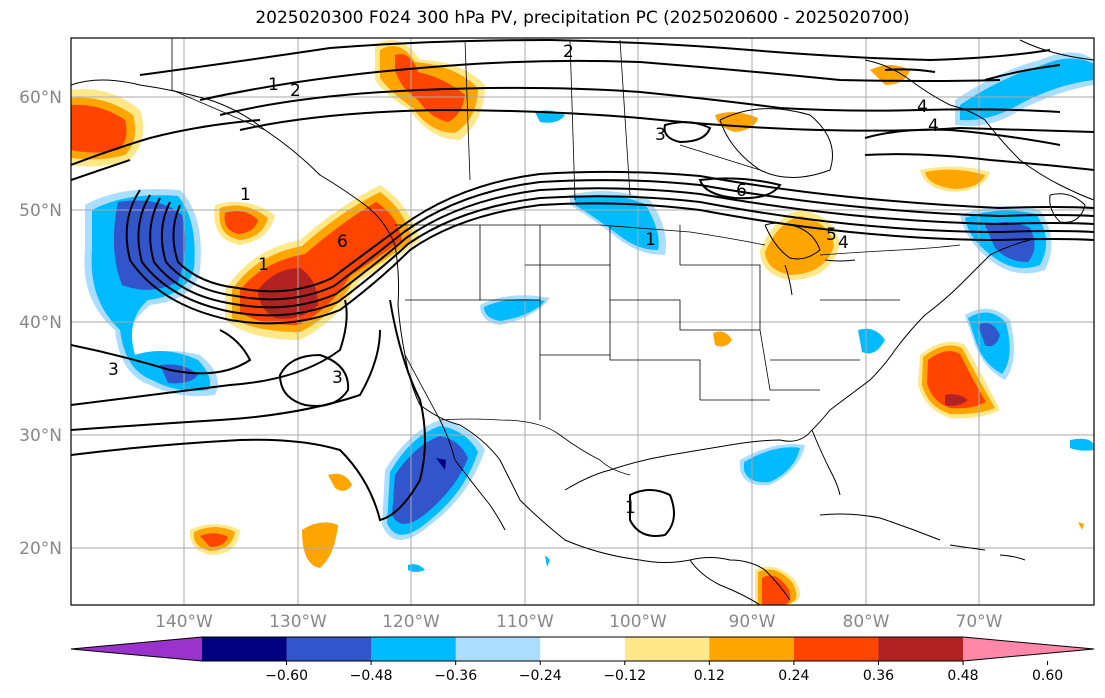  What do you see at coordinates (40, 98) in the screenshot?
I see `lat-label: 60°N` at bounding box center [40, 98].